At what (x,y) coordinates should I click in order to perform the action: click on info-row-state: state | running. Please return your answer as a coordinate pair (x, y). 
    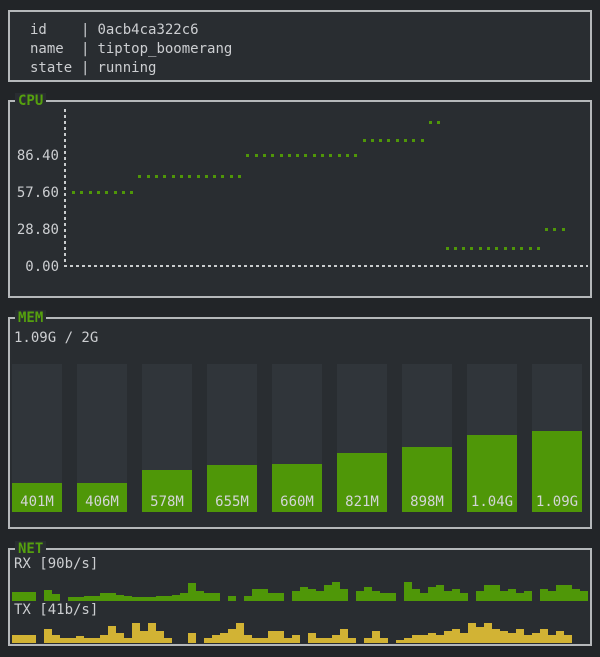
    Looking at the image, I should click on (300, 68).